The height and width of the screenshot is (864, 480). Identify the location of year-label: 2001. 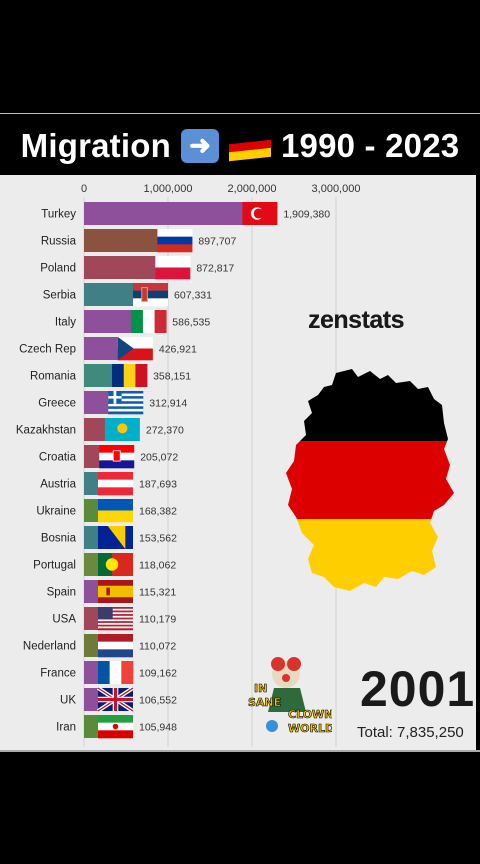
(418, 689).